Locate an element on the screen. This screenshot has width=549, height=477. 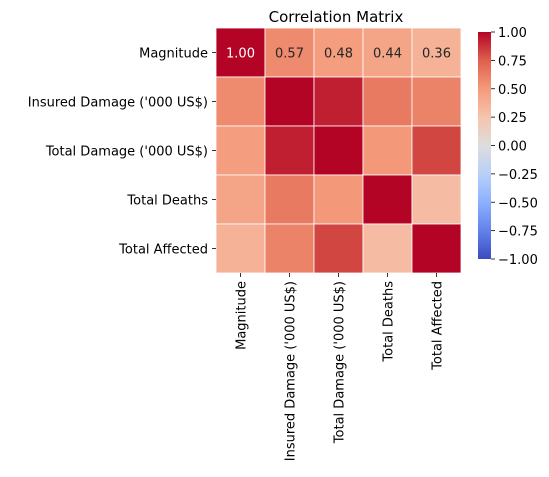
heatmap-cell-r3-c4 is located at coordinates (436, 199).